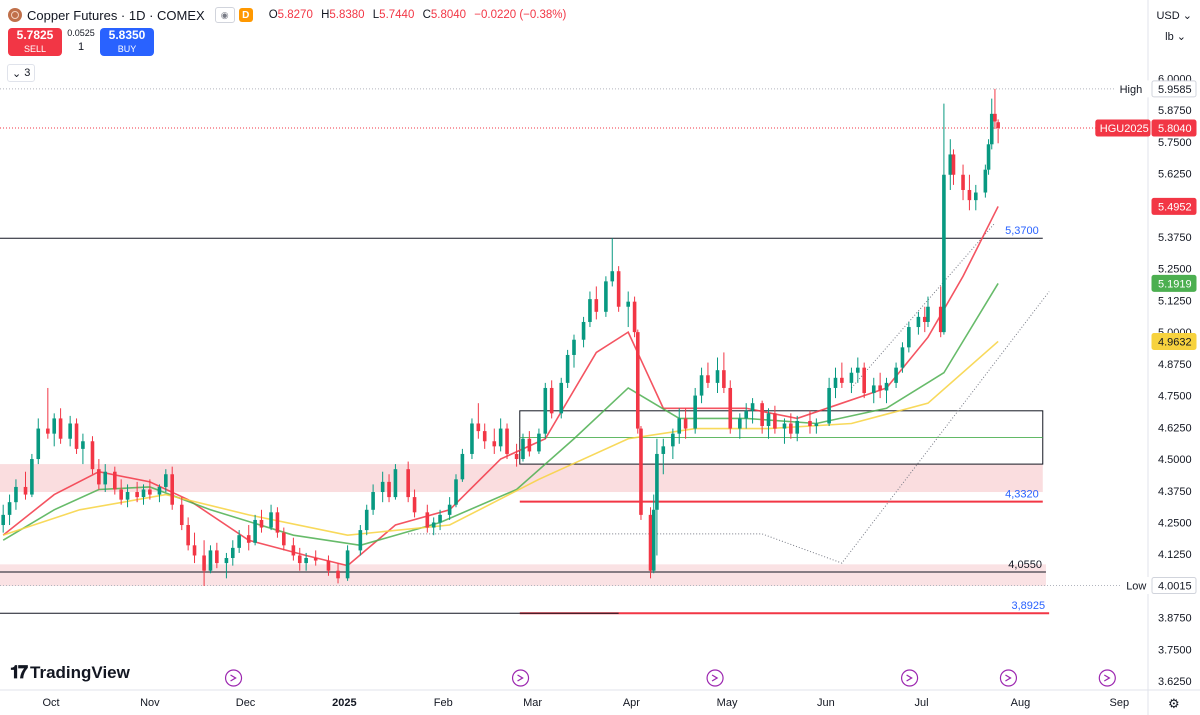 The height and width of the screenshot is (715, 1200). I want to click on visibility-eye-icon: ◉, so click(224, 15).